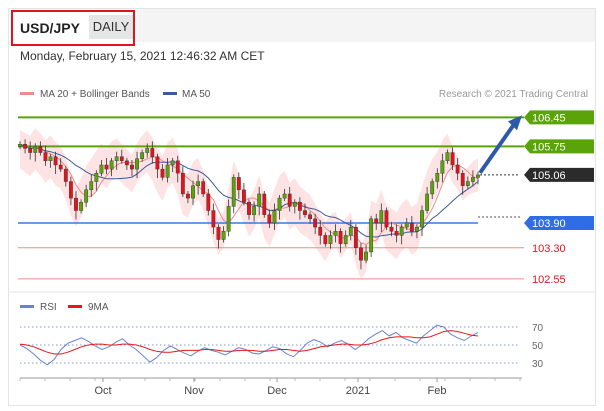  I want to click on rsi-tick-label-70: 70, so click(538, 328).